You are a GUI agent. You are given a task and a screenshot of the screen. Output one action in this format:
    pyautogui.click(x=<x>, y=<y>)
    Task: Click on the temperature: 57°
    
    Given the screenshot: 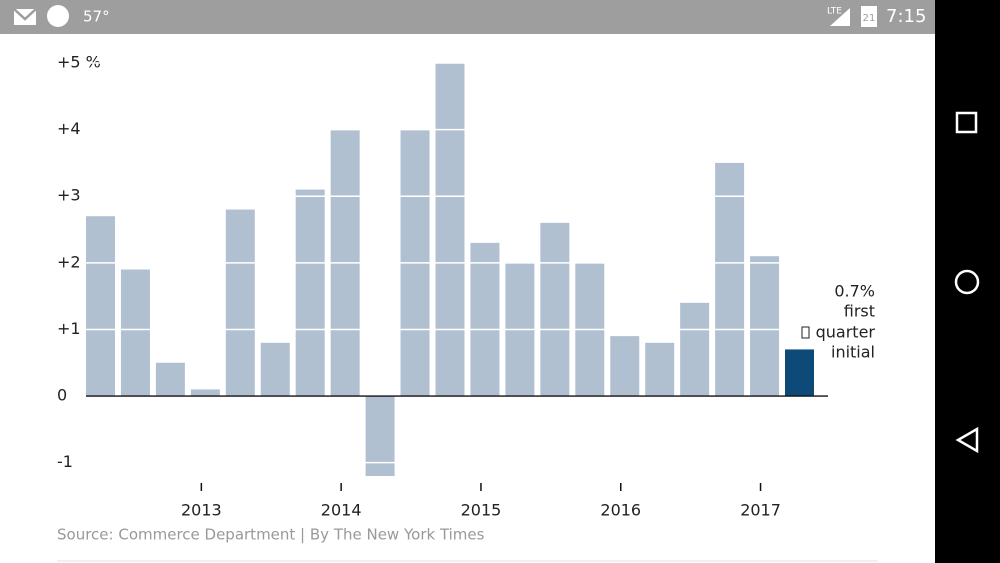 What is the action you would take?
    pyautogui.click(x=96, y=17)
    